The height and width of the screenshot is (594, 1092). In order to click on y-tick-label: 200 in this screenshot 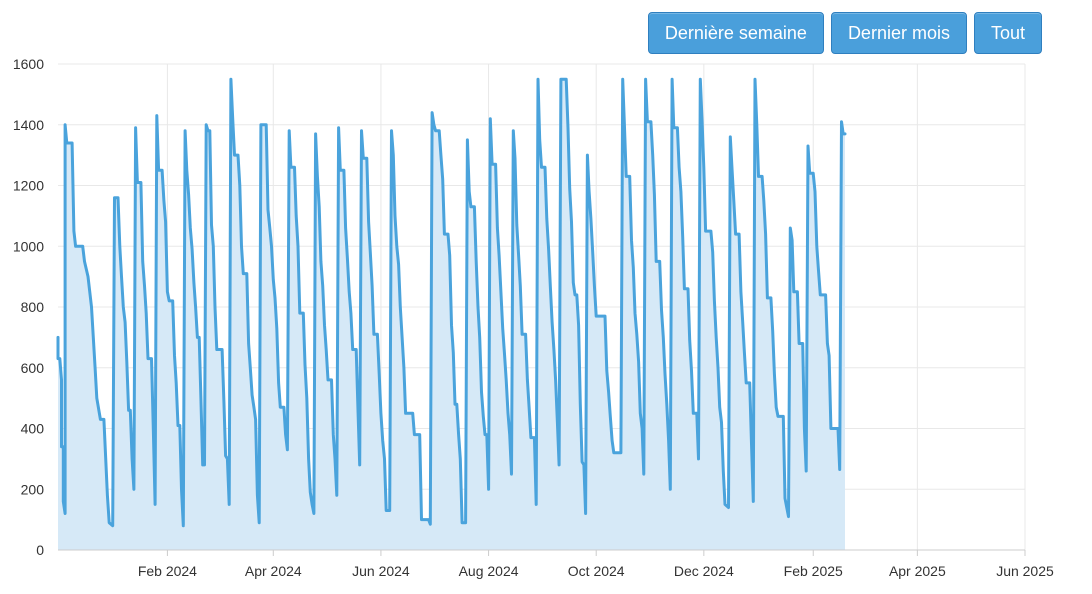, I will do `click(33, 489)`.